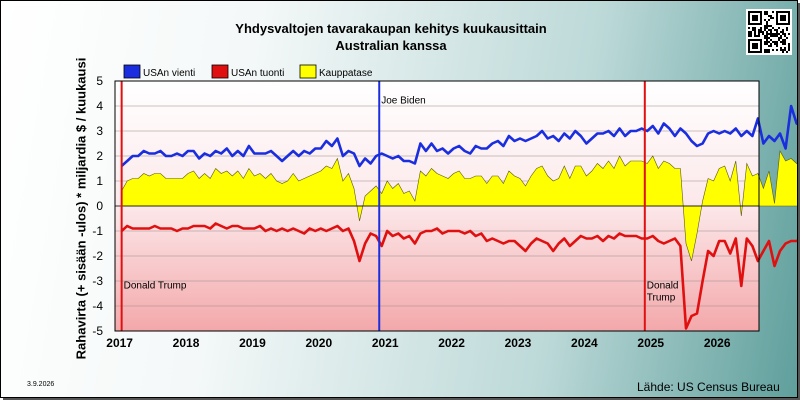 The width and height of the screenshot is (800, 400). Describe the element at coordinates (97, 256) in the screenshot. I see `y-tick-label: -2` at that location.